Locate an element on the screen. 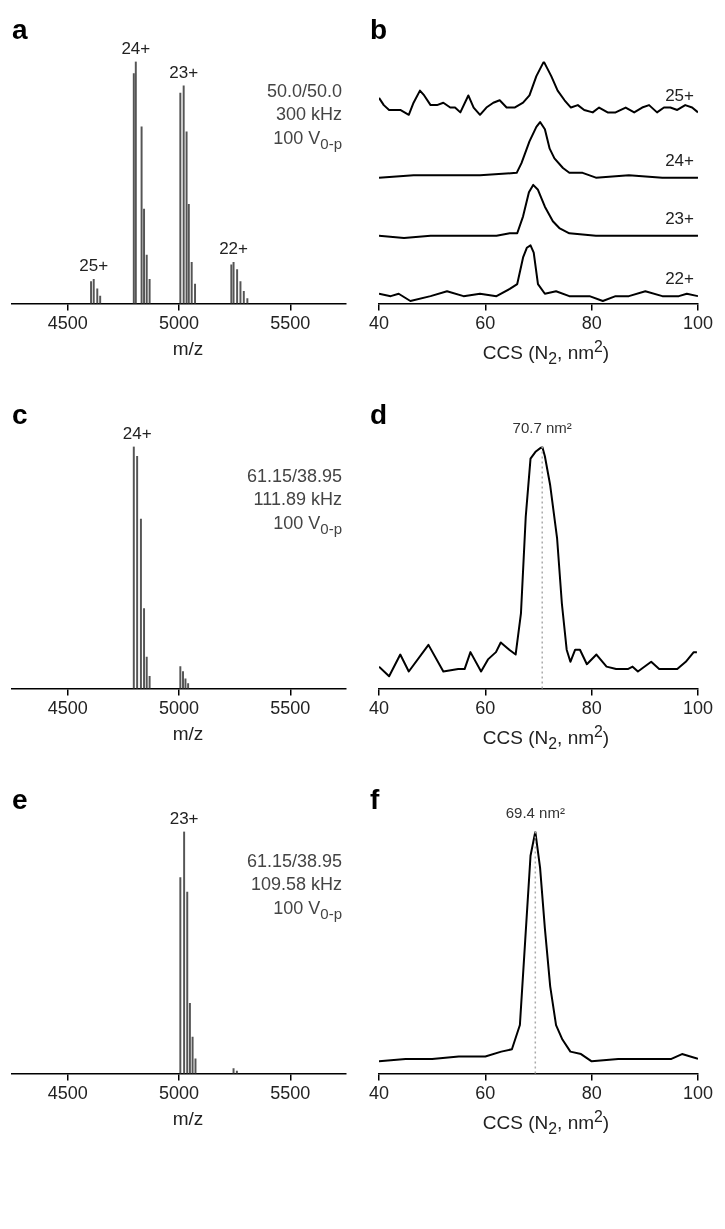 The width and height of the screenshot is (725, 1229). annotation: 50.0/50.0 is located at coordinates (304, 91).